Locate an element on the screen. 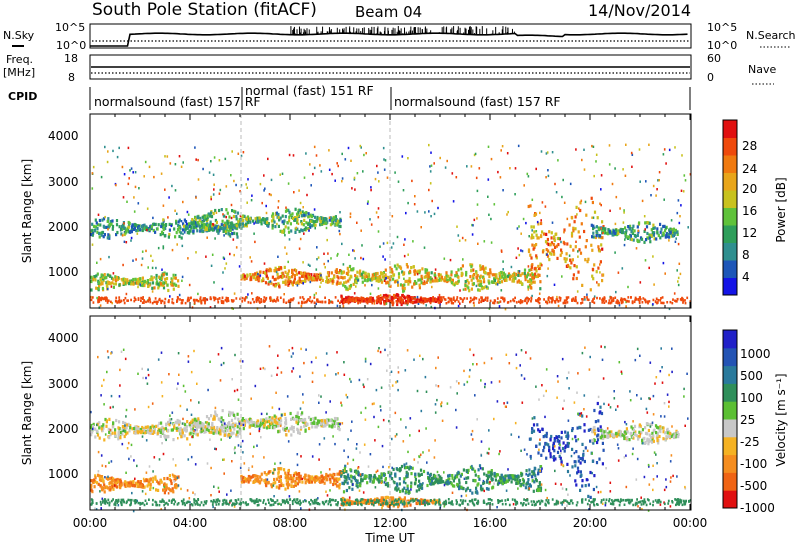 The width and height of the screenshot is (800, 554). colorbar-swatch is located at coordinates (730, 199).